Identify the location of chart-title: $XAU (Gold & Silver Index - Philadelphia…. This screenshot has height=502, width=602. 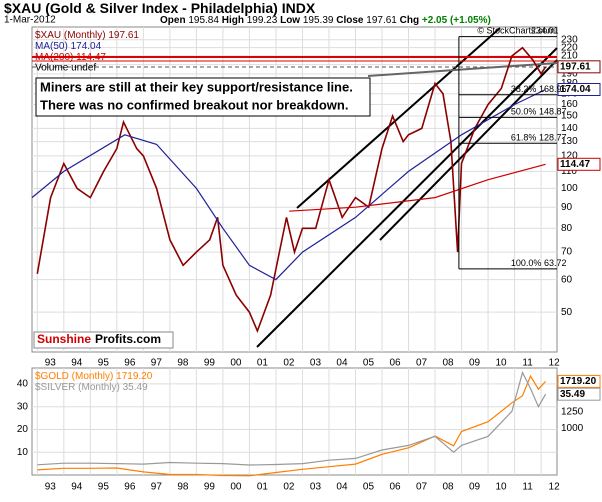
(160, 8).